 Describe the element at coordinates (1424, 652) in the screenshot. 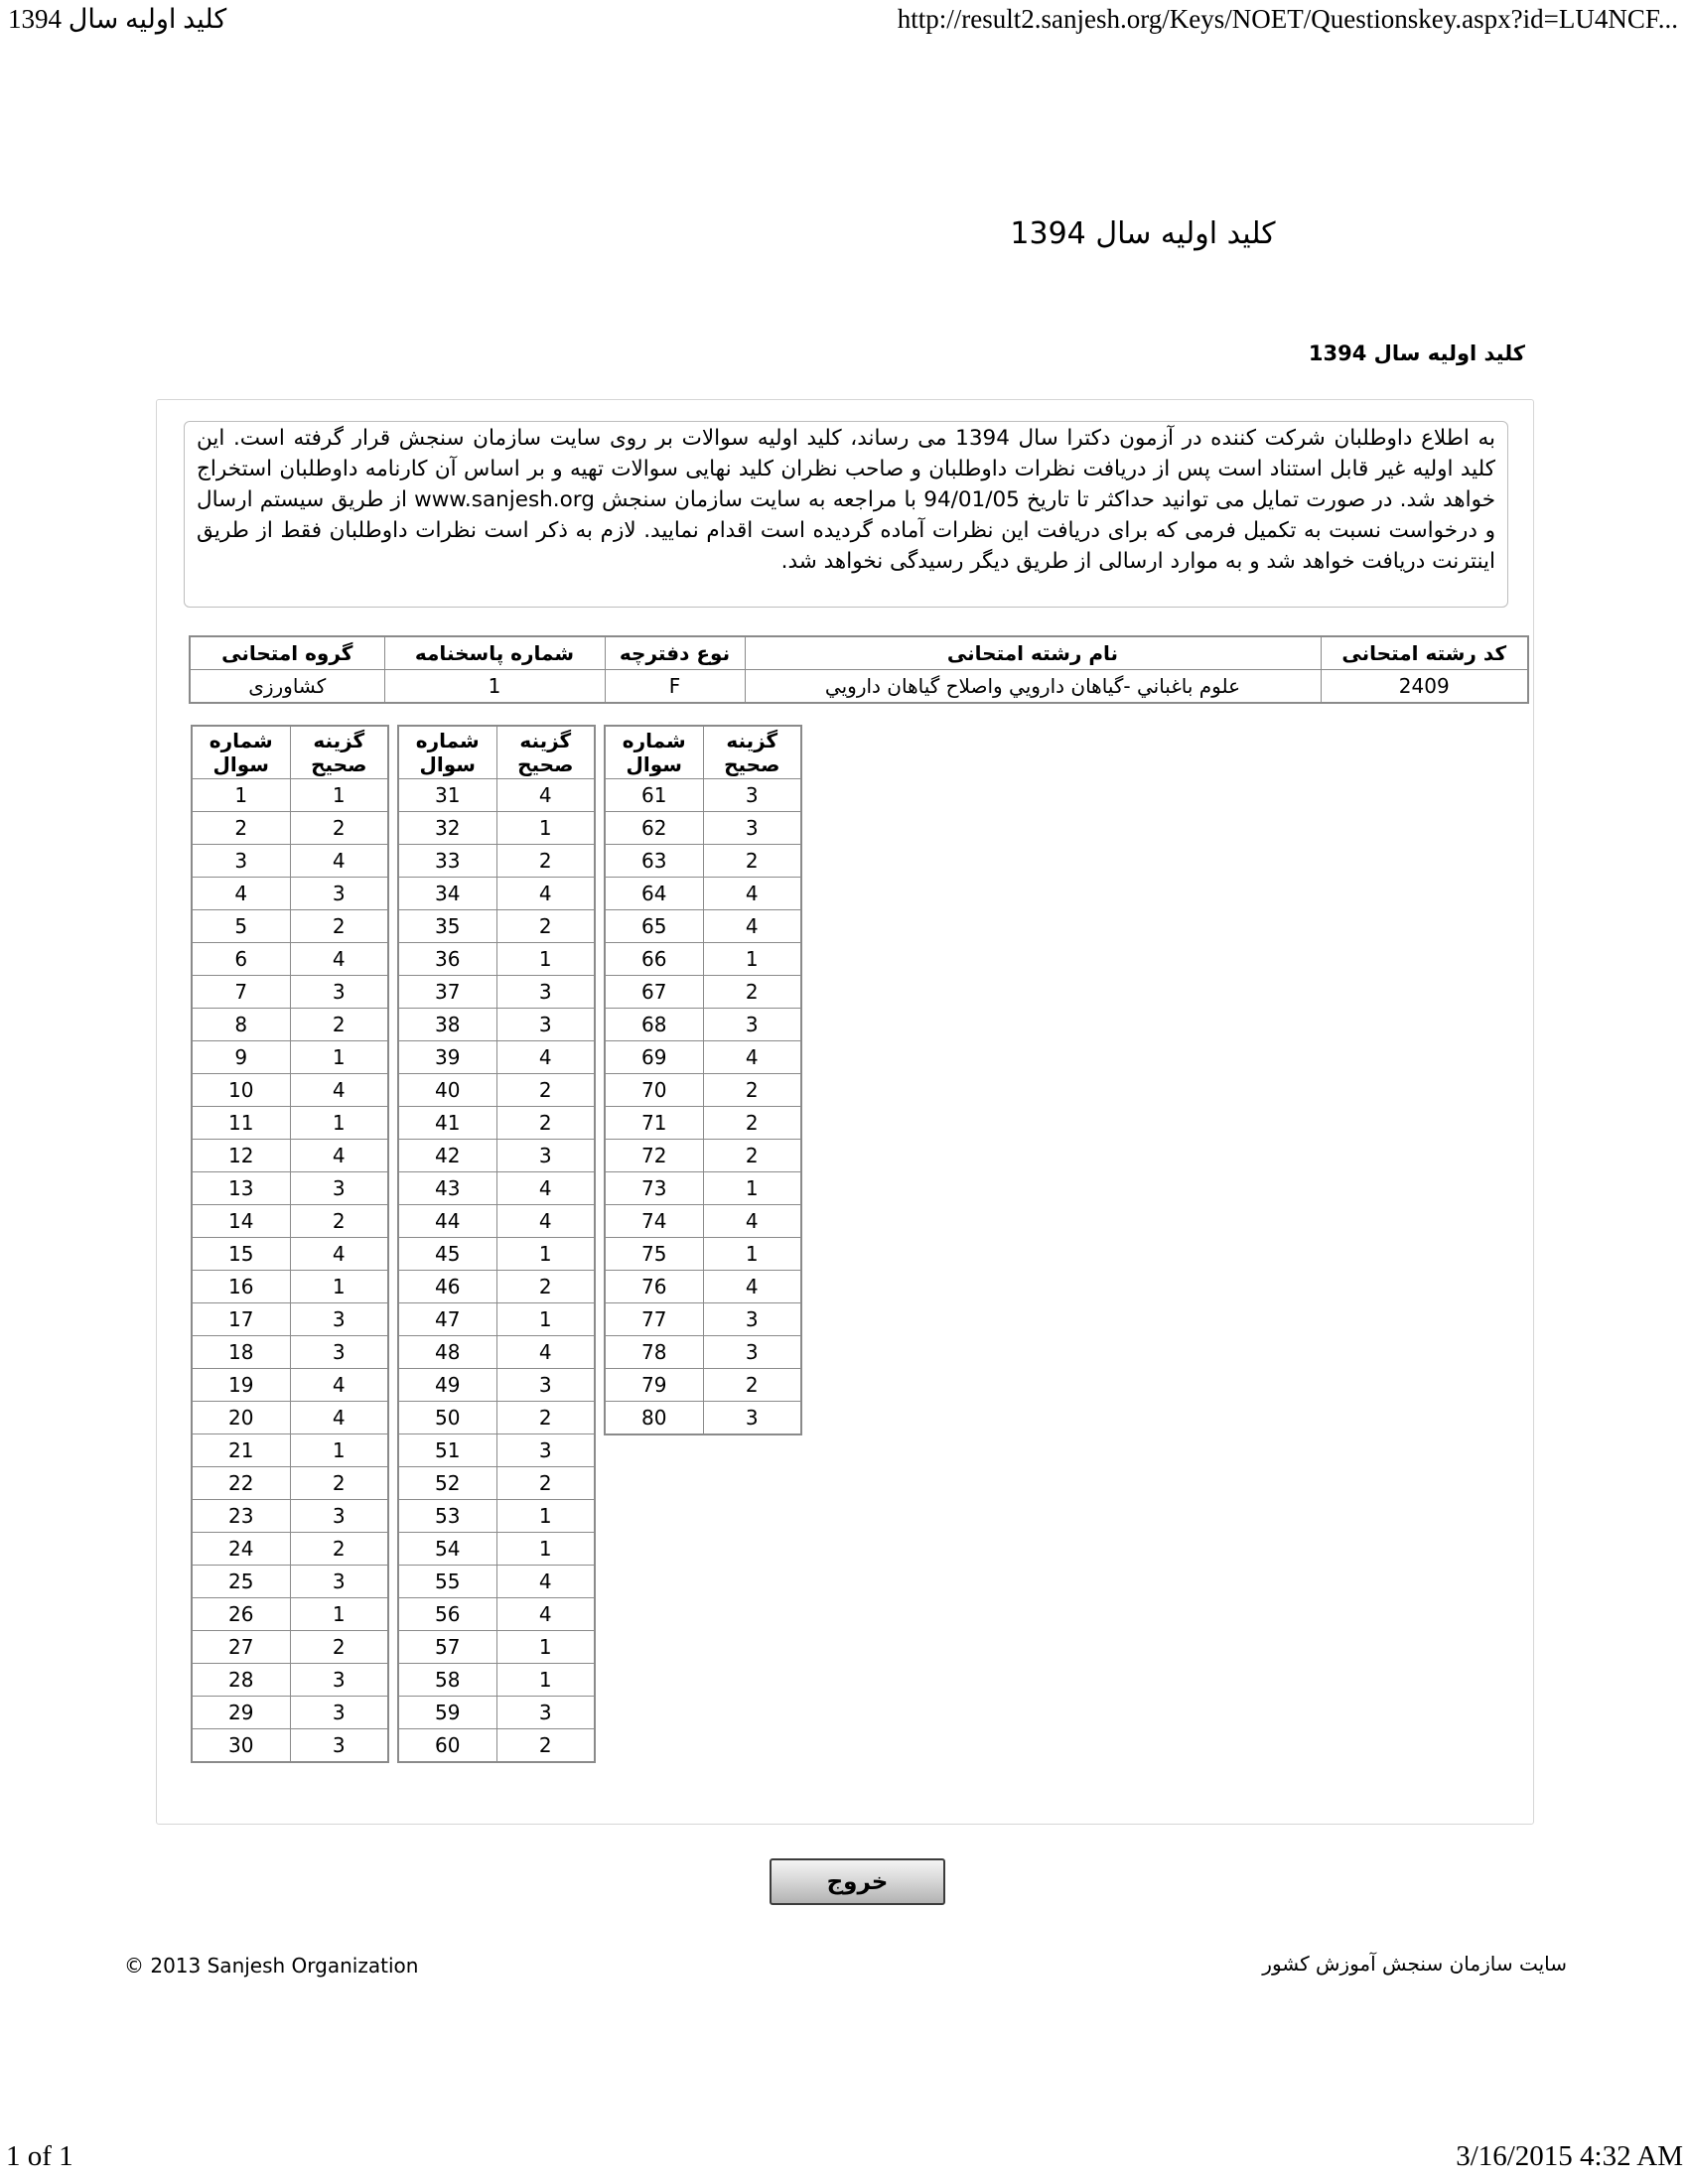

I see `header-exam-code: کد رشته امتحانی` at that location.